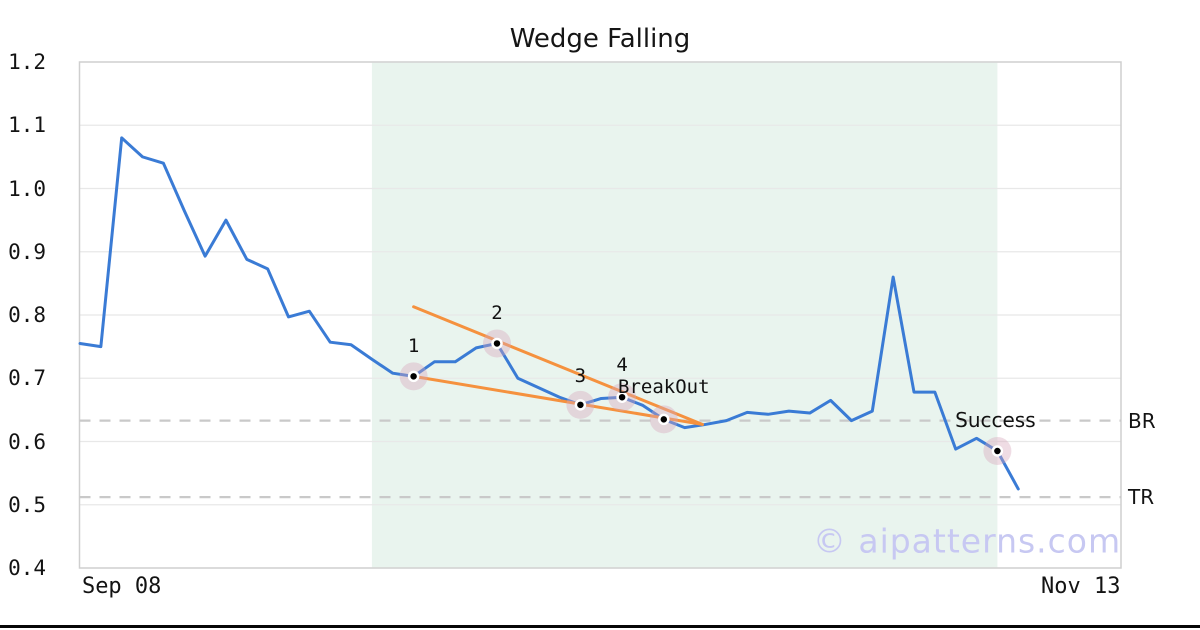 The height and width of the screenshot is (630, 1200). I want to click on marker-dot-success, so click(997, 451).